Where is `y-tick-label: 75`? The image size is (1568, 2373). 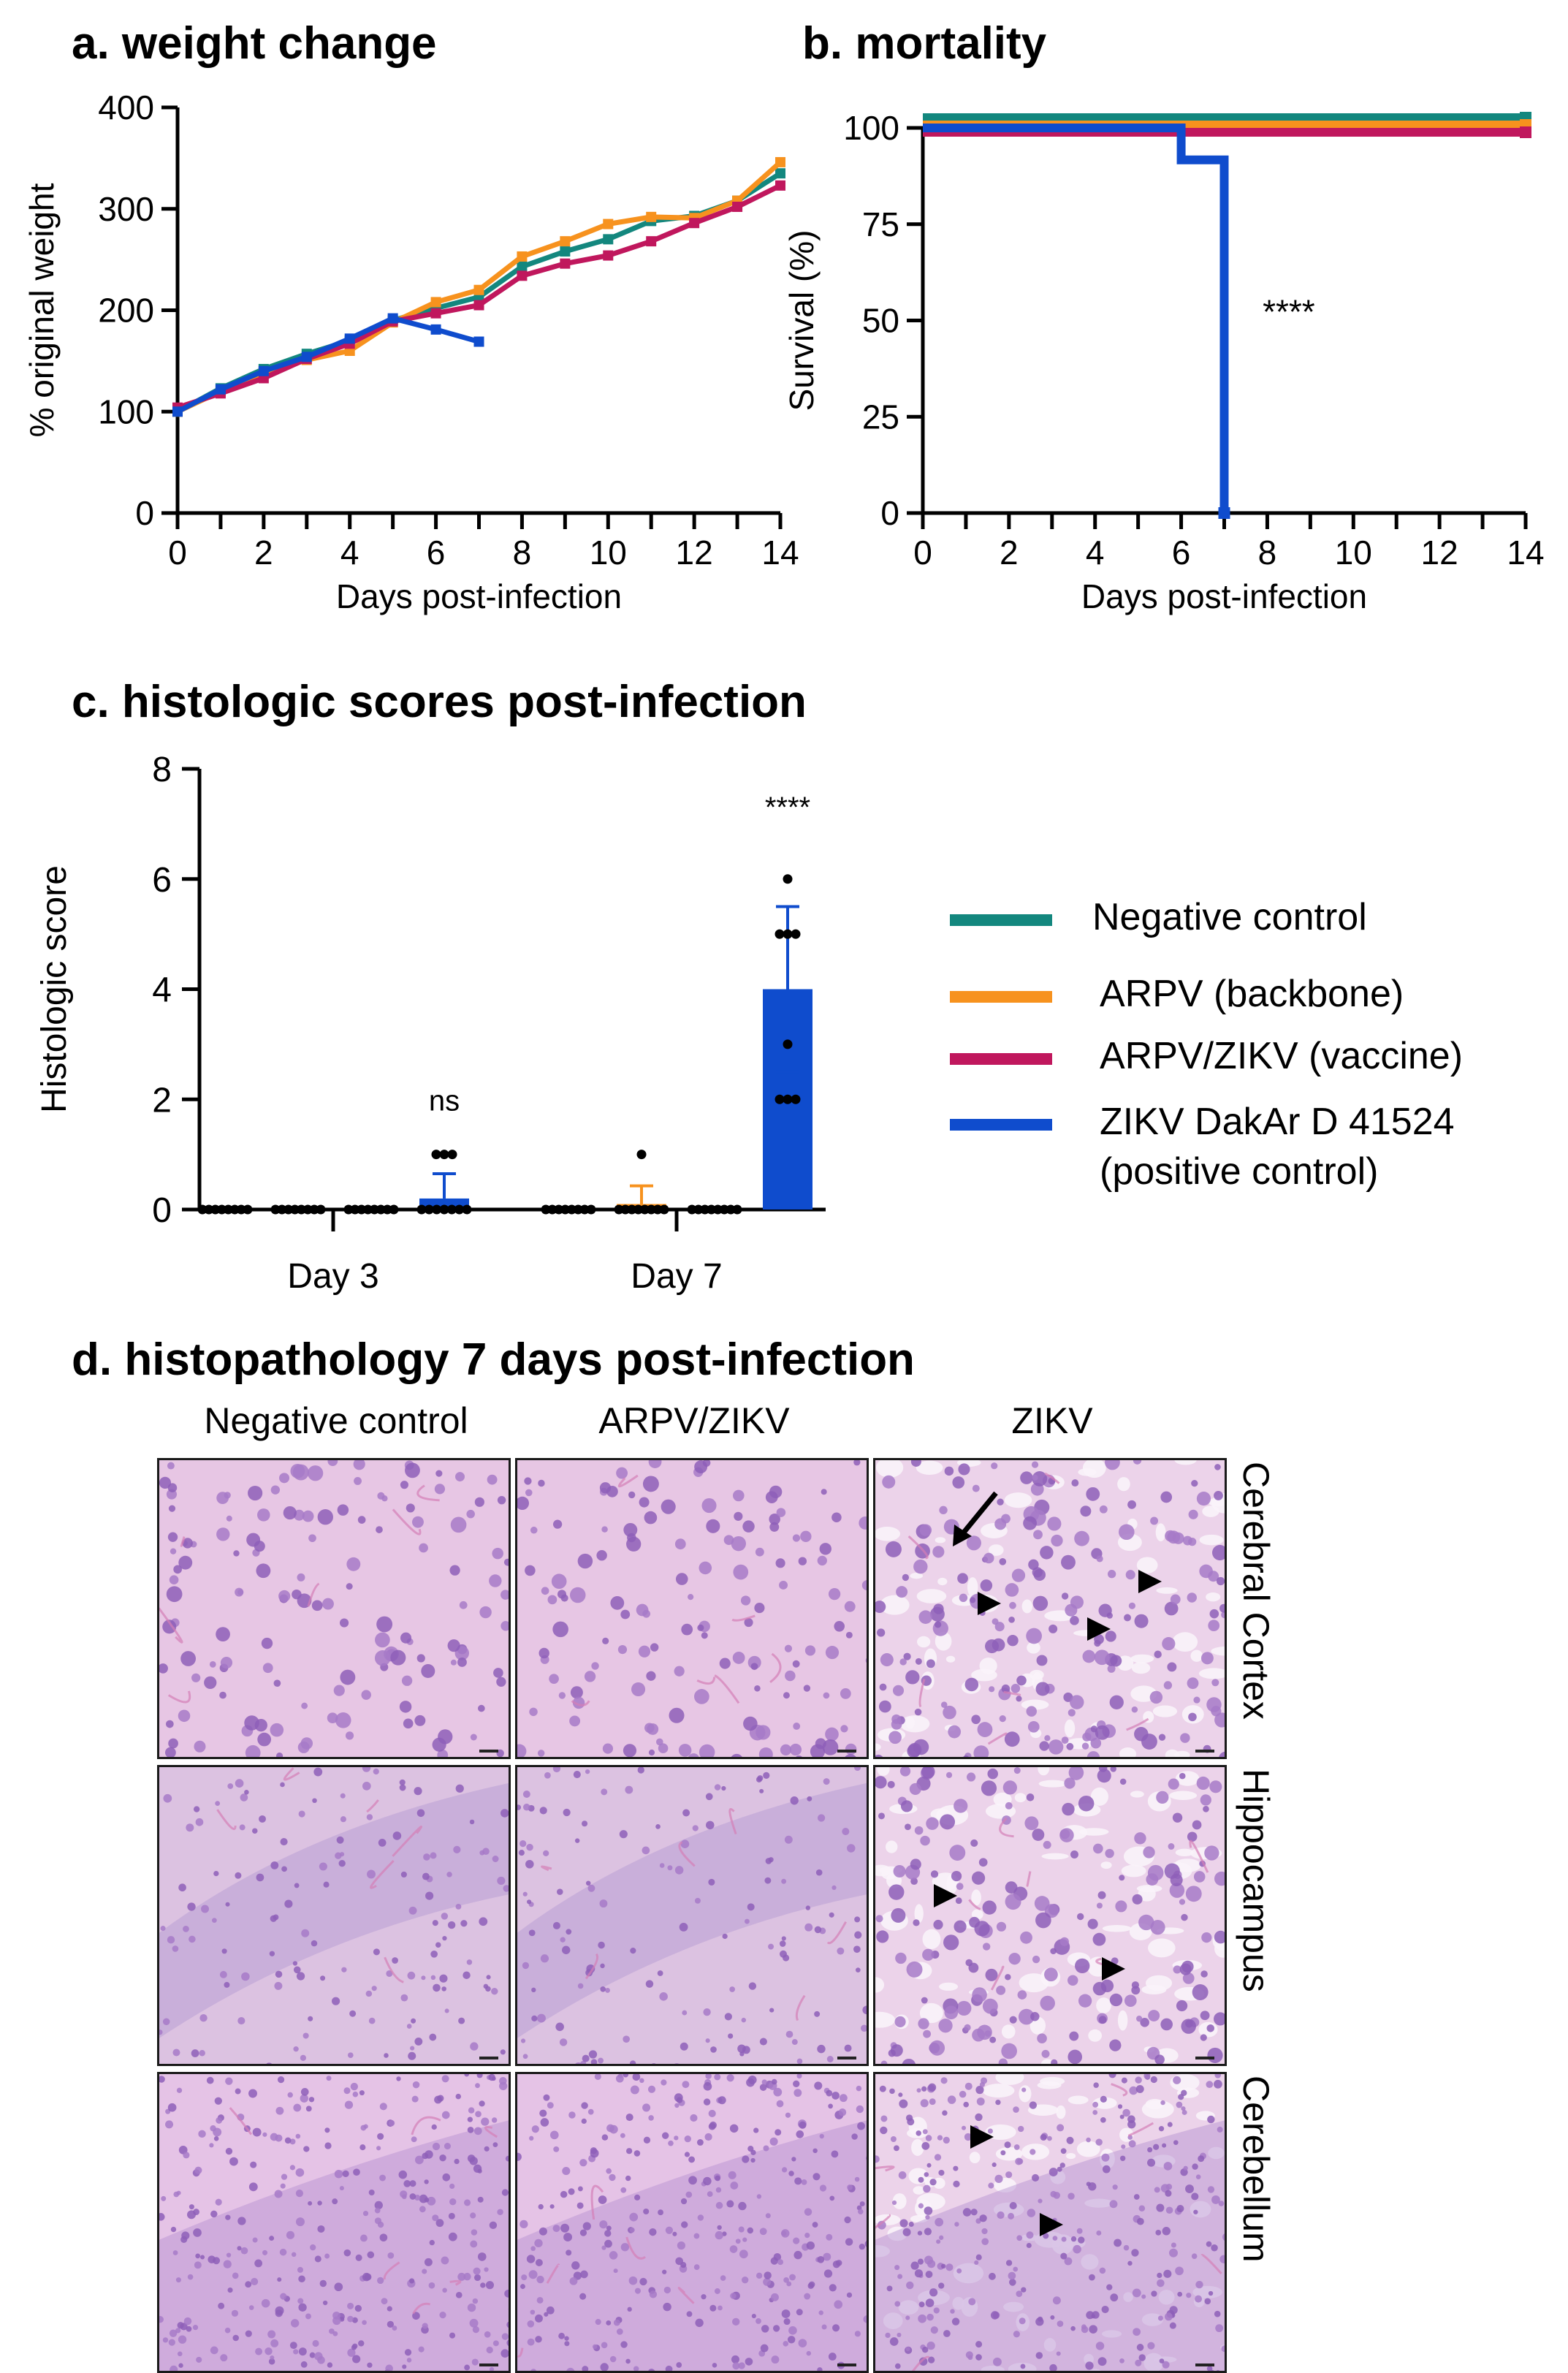
y-tick-label: 75 is located at coordinates (880, 224).